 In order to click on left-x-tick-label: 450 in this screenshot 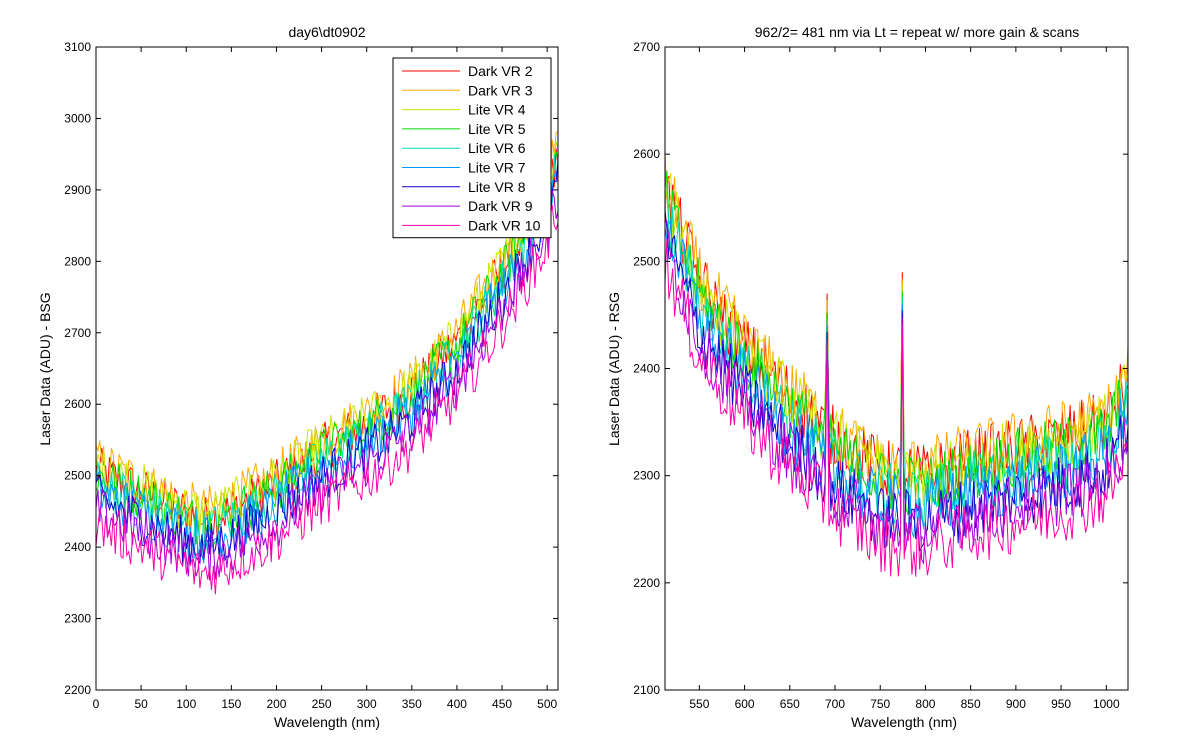, I will do `click(502, 704)`.